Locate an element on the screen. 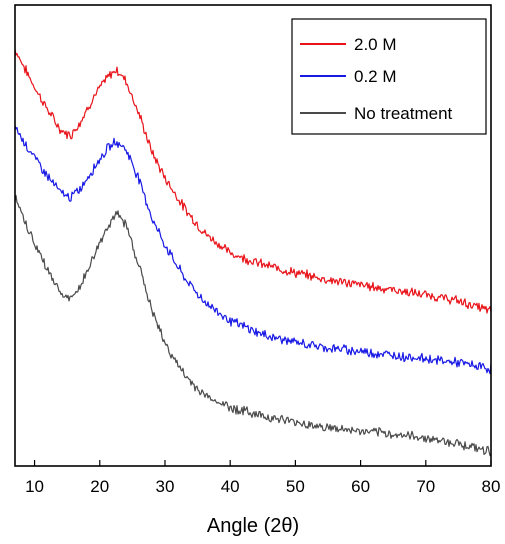 The height and width of the screenshot is (544, 505). x-axis-ticks: 10 20 30 40 50 60 70 80 is located at coordinates (262, 478).